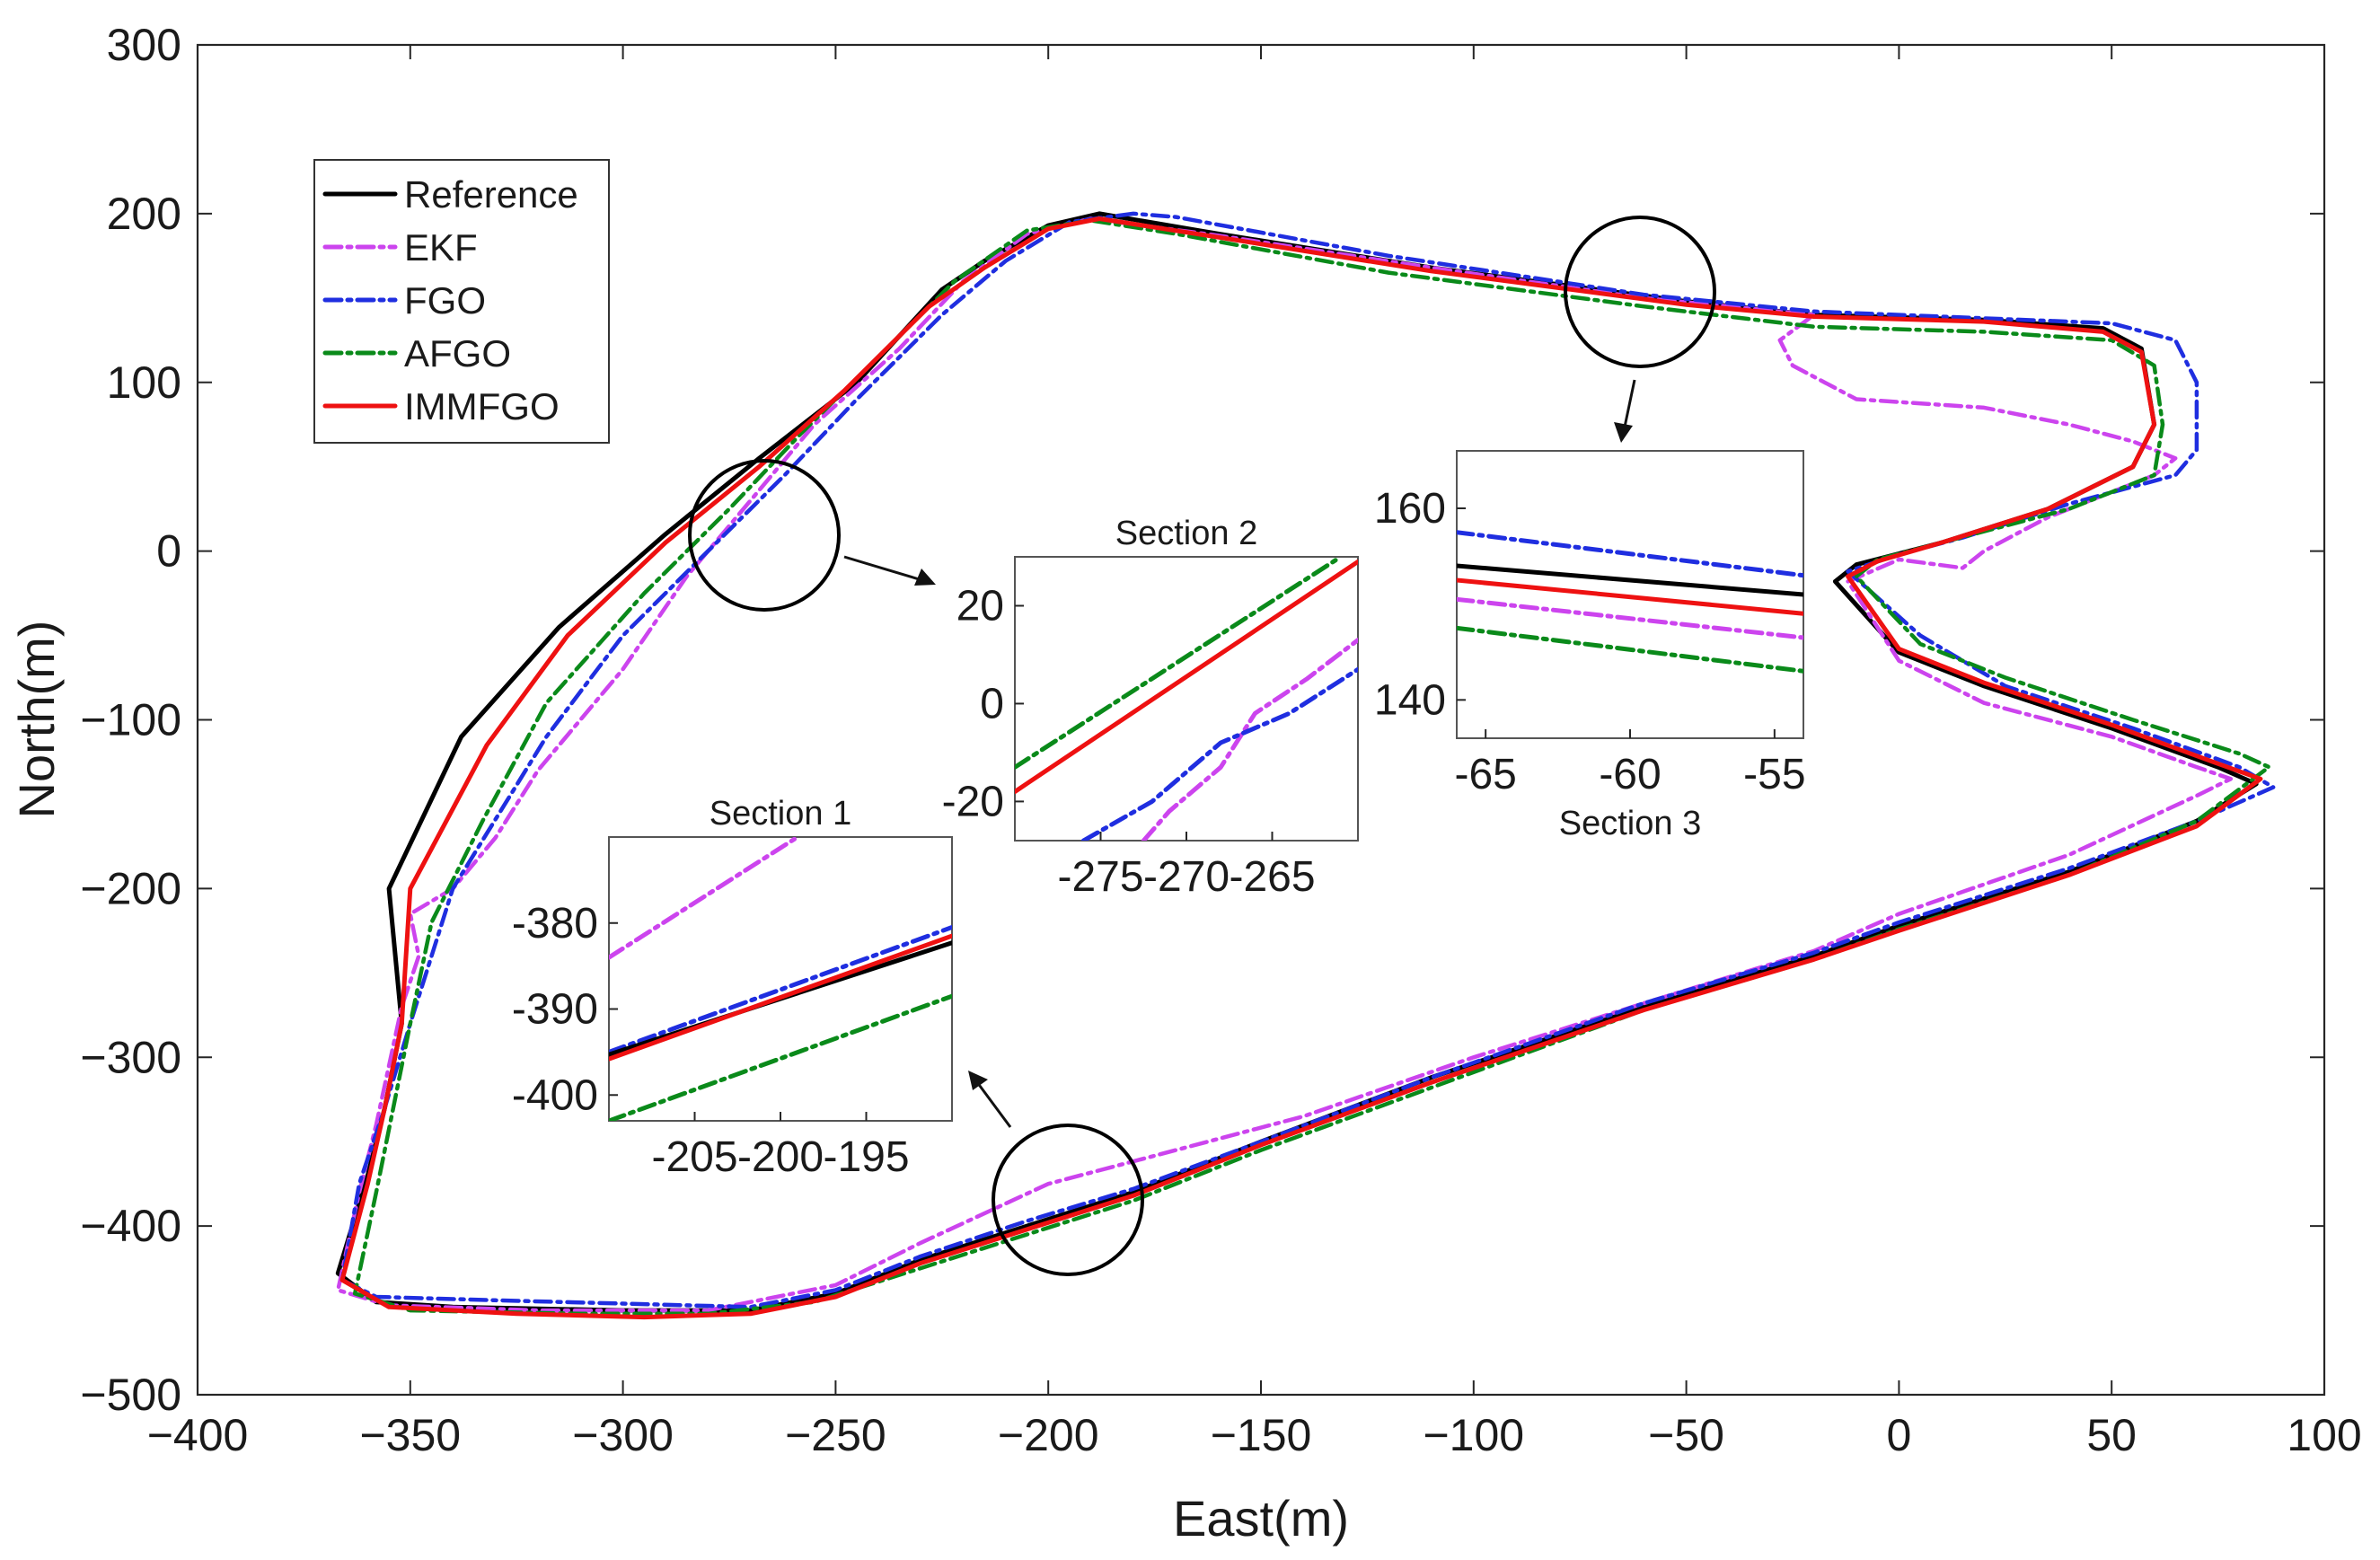 The width and height of the screenshot is (2380, 1560). Describe the element at coordinates (1261, 1519) in the screenshot. I see `x-axis-label: East(m)` at that location.